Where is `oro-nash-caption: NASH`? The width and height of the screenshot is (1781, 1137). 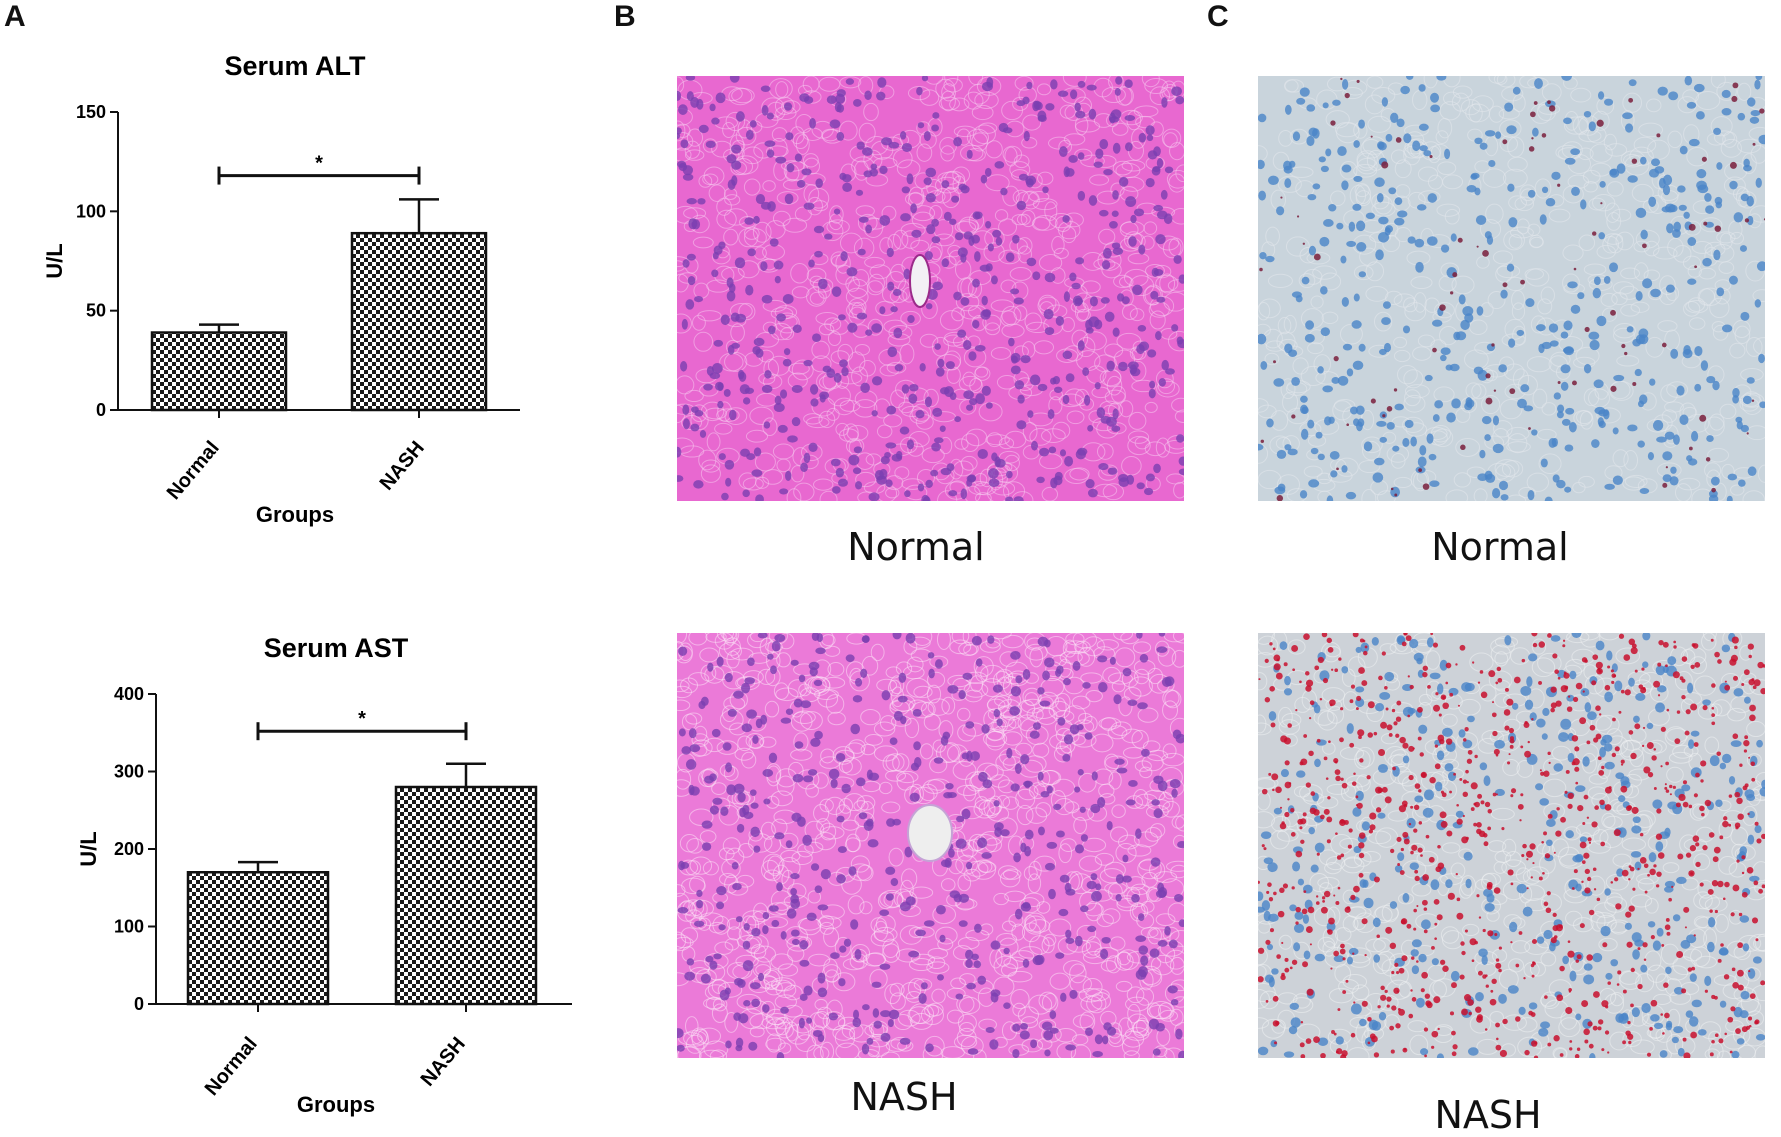 oro-nash-caption: NASH is located at coordinates (1488, 1115).